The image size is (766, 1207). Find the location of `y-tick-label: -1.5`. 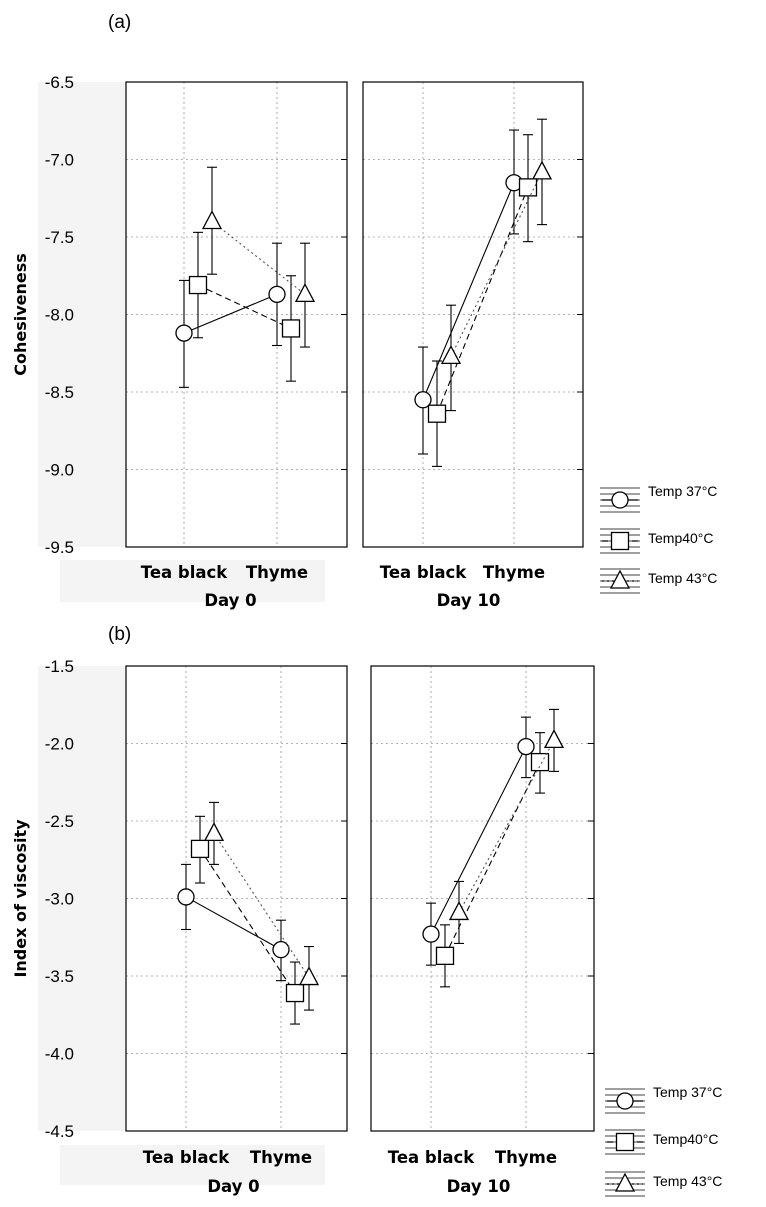

y-tick-label: -1.5 is located at coordinates (59, 666).